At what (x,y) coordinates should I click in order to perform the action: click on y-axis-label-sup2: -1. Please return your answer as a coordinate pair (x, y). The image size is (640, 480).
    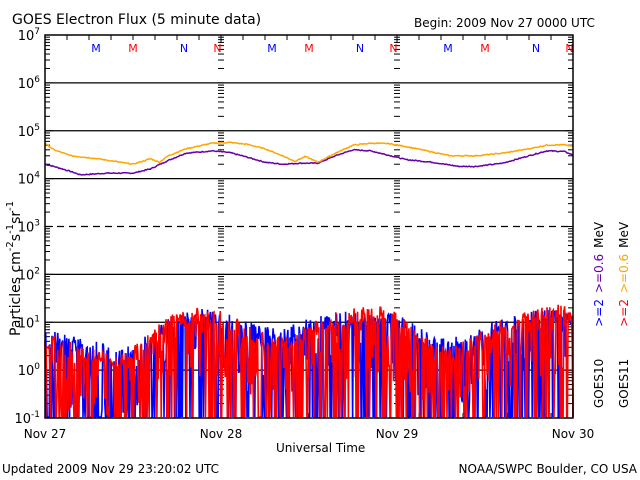
    Looking at the image, I should click on (10, 229).